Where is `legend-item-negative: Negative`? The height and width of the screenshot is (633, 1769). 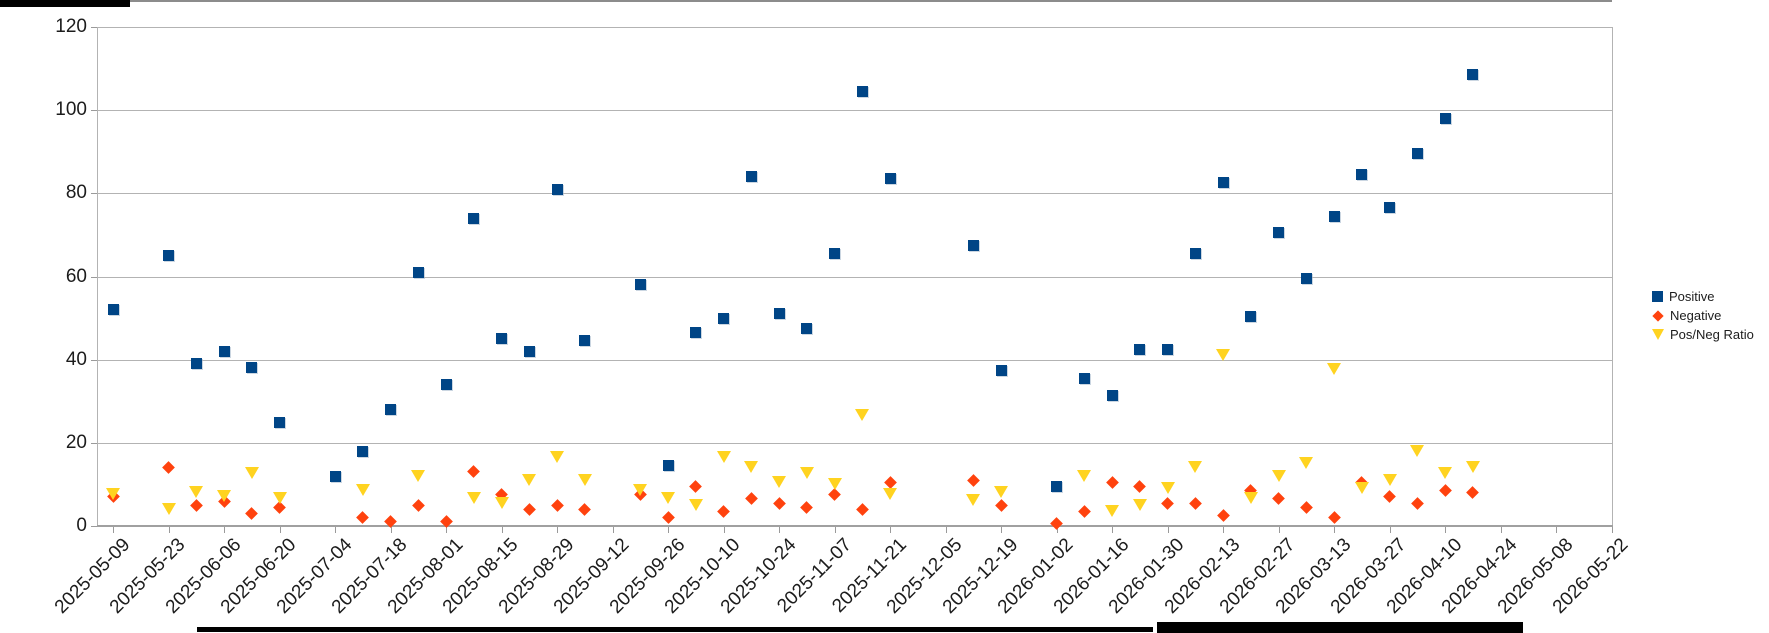
legend-item-negative: Negative is located at coordinates (1703, 315).